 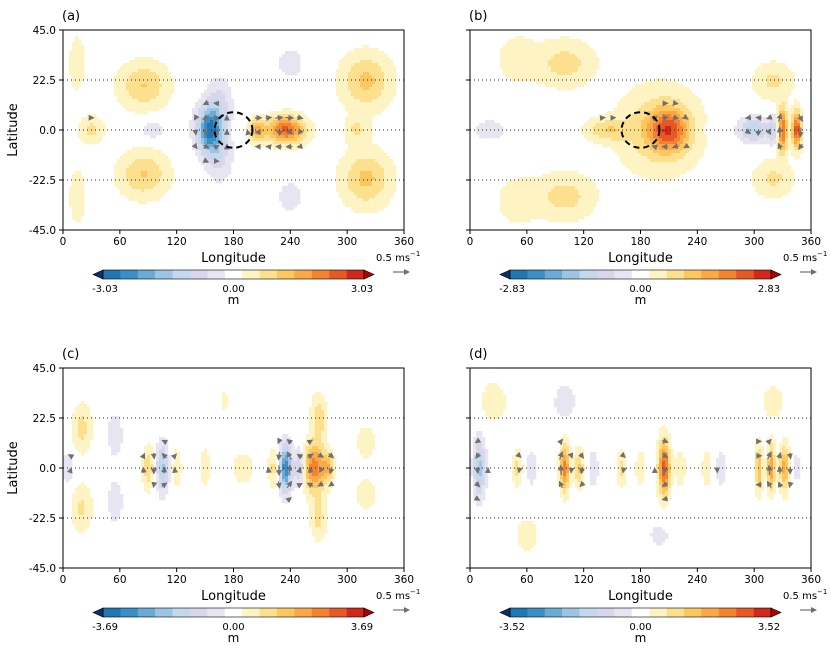 I want to click on colorbar-swatch, so click(x=268, y=274).